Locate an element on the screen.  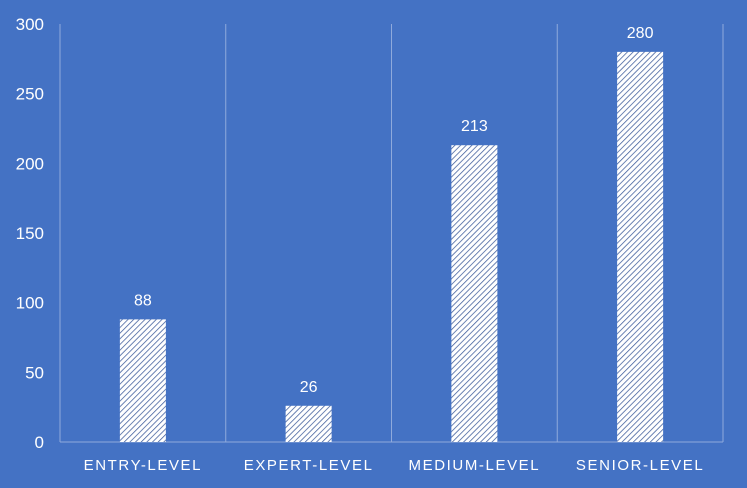
y-tick-label: 150 is located at coordinates (30, 233).